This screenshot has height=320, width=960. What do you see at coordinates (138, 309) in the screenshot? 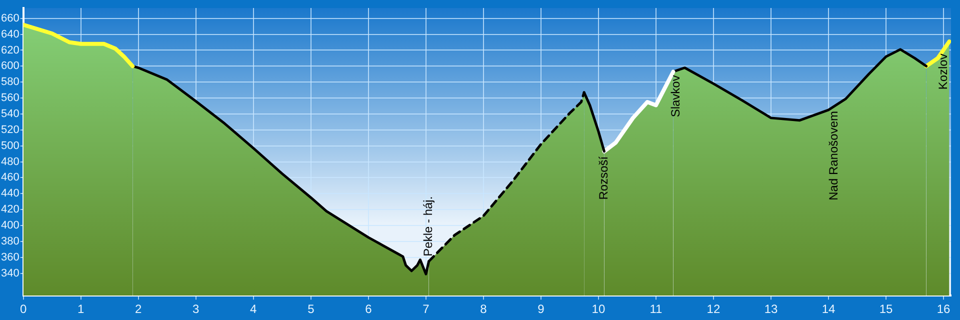
I see `x-tick-label: 2` at bounding box center [138, 309].